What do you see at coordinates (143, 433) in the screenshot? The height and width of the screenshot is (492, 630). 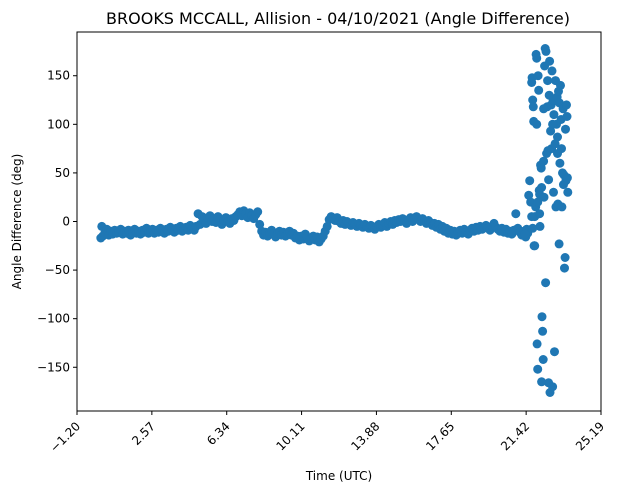 I see `x-tick-label: 2.57` at bounding box center [143, 433].